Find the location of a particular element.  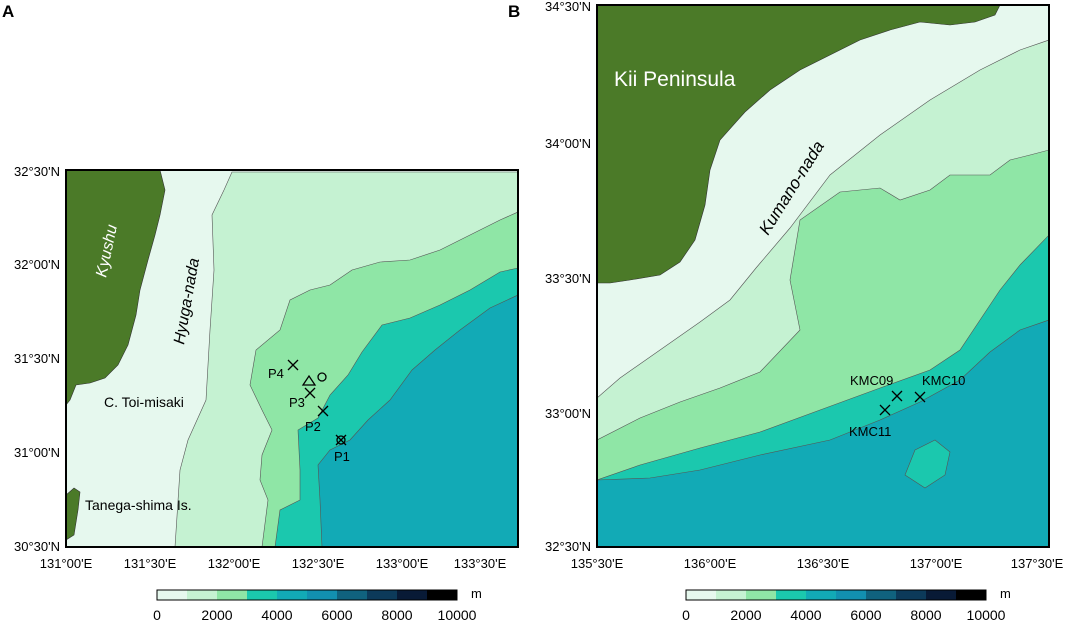

panel-b-lat-ticks: 34°30'N 34°00'N 33°30'N 33°00'N 32°30'N is located at coordinates (568, 277).